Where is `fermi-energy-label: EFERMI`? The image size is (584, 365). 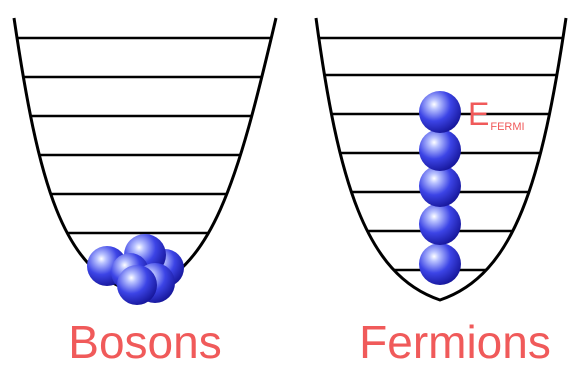 fermi-energy-label: EFERMI is located at coordinates (496, 114).